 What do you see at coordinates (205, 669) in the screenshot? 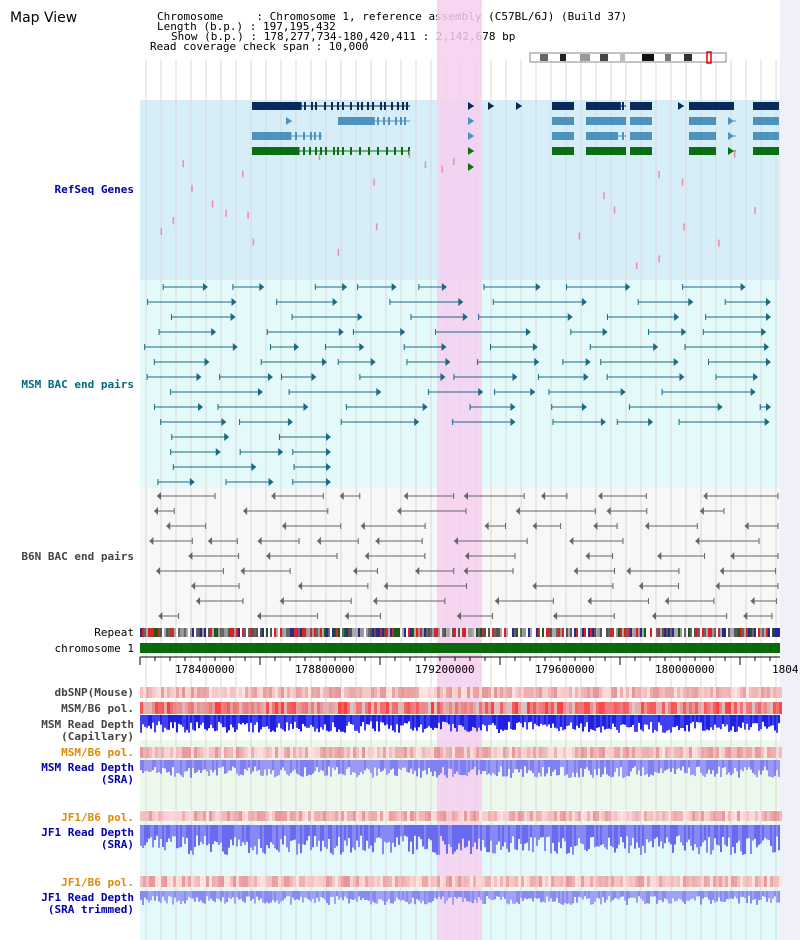
I see `axis-tick-label: 178400000` at bounding box center [205, 669].